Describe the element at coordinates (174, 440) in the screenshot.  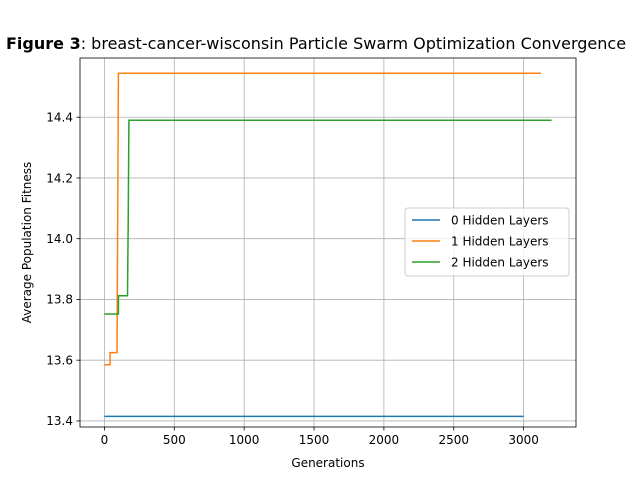
I see `x-tick-label: 500` at that location.